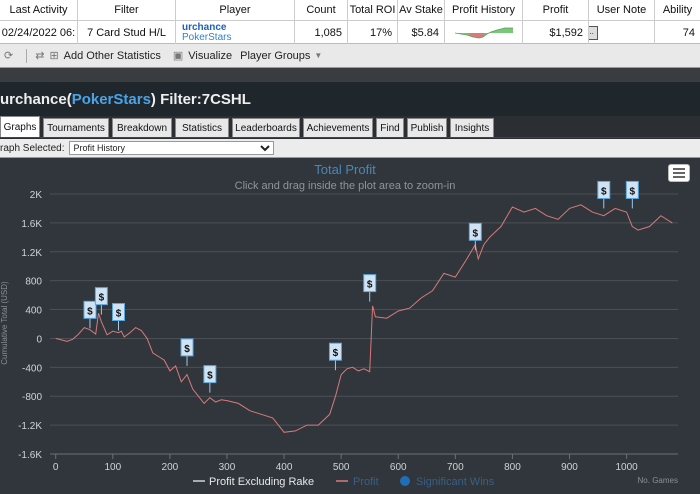 The width and height of the screenshot is (700, 494). Describe the element at coordinates (472, 127) in the screenshot. I see `tab-insights: Insights` at that location.